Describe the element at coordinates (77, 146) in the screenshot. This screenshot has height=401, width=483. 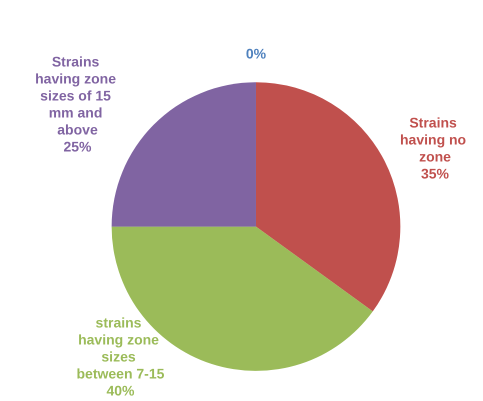
I see `data-label: 25%` at that location.